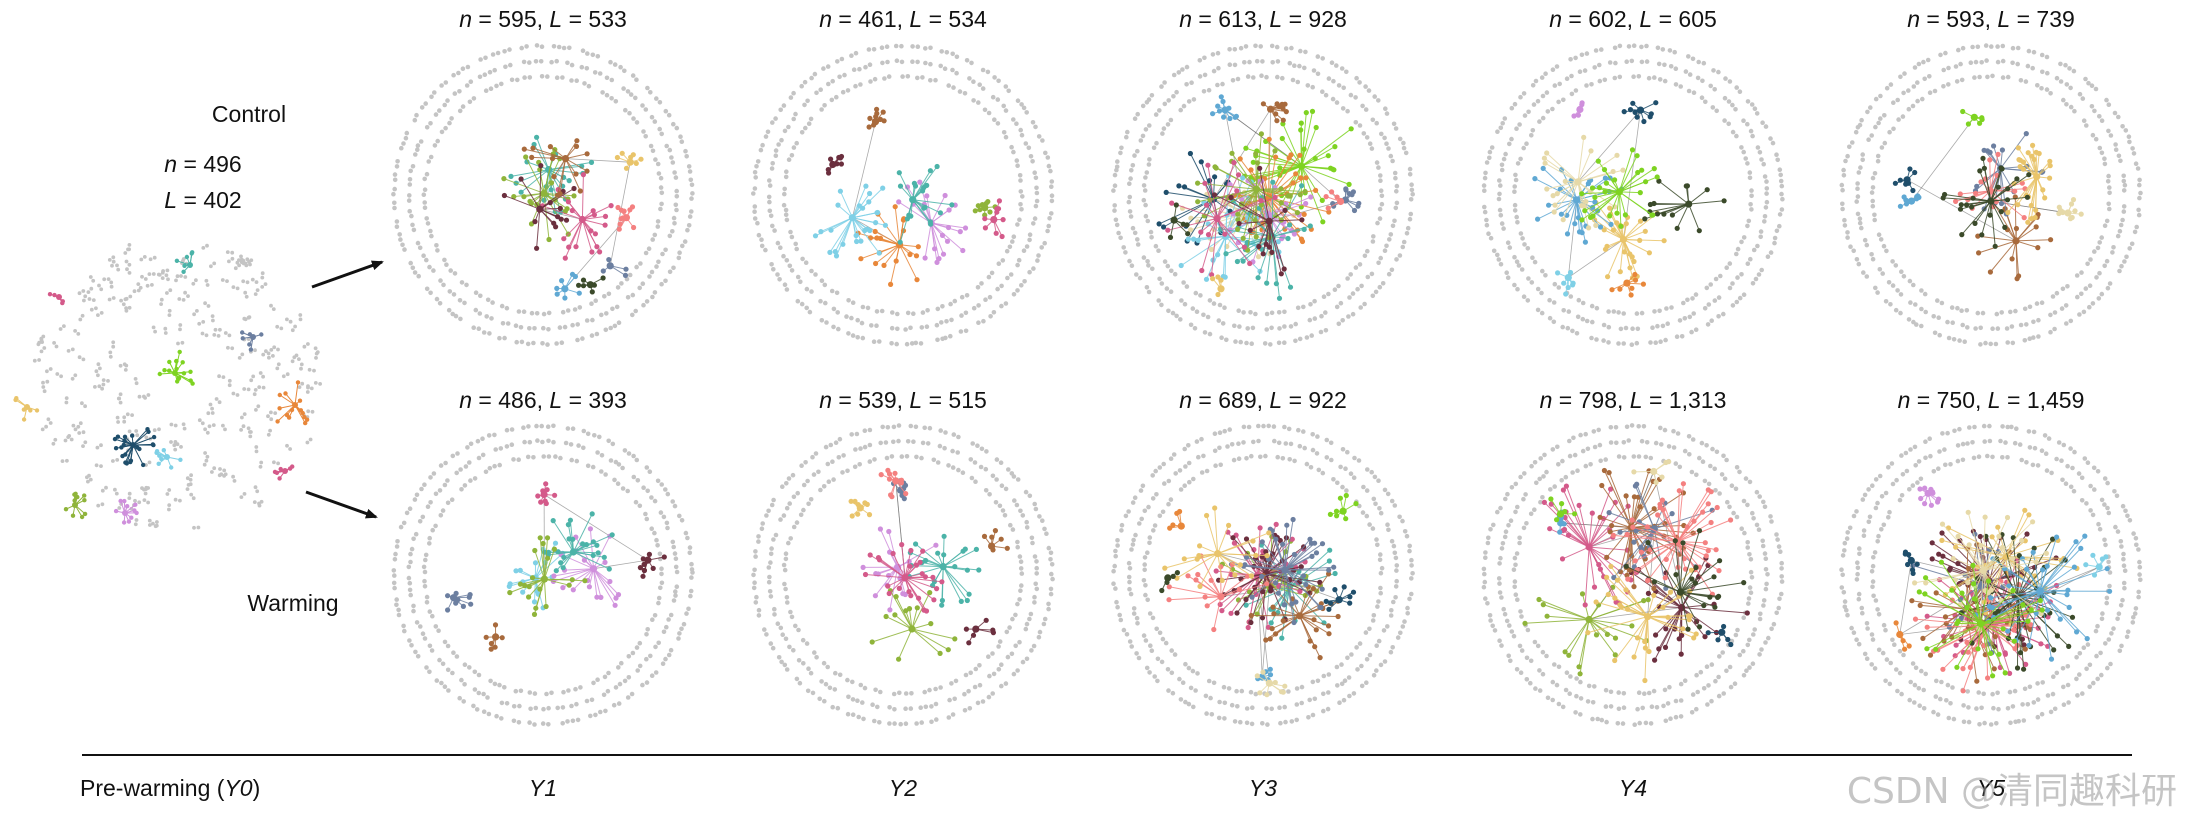  I want to click on control-network-y1, so click(543, 195).